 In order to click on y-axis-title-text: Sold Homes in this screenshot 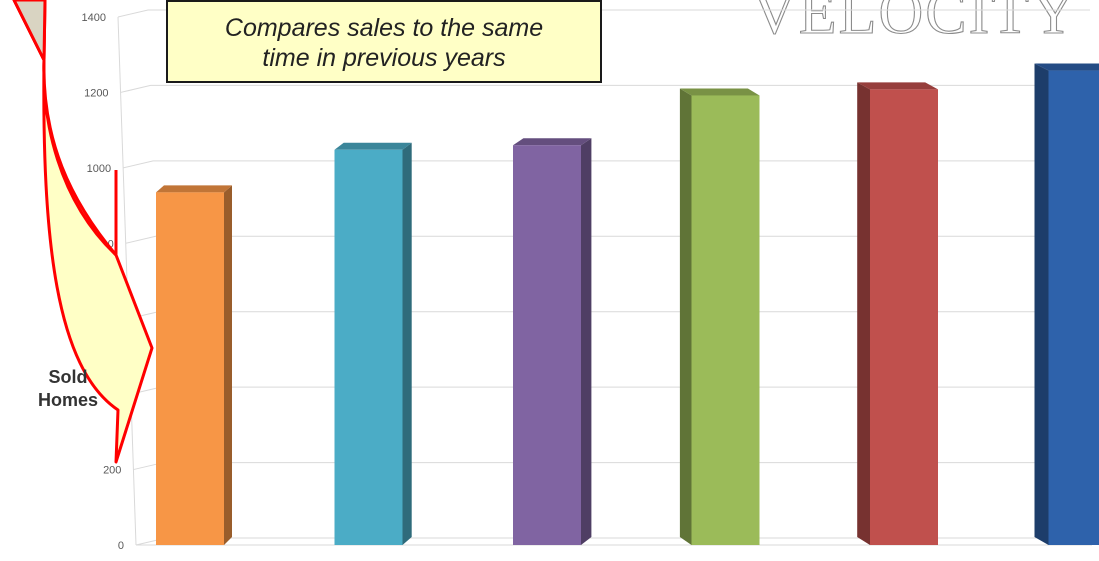, I will do `click(68, 389)`.